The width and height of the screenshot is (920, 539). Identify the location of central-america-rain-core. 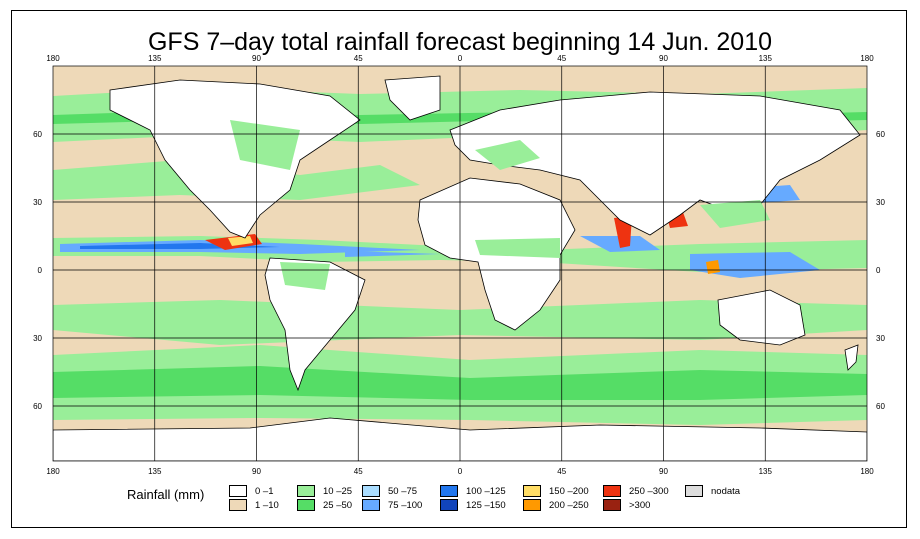
(240, 241).